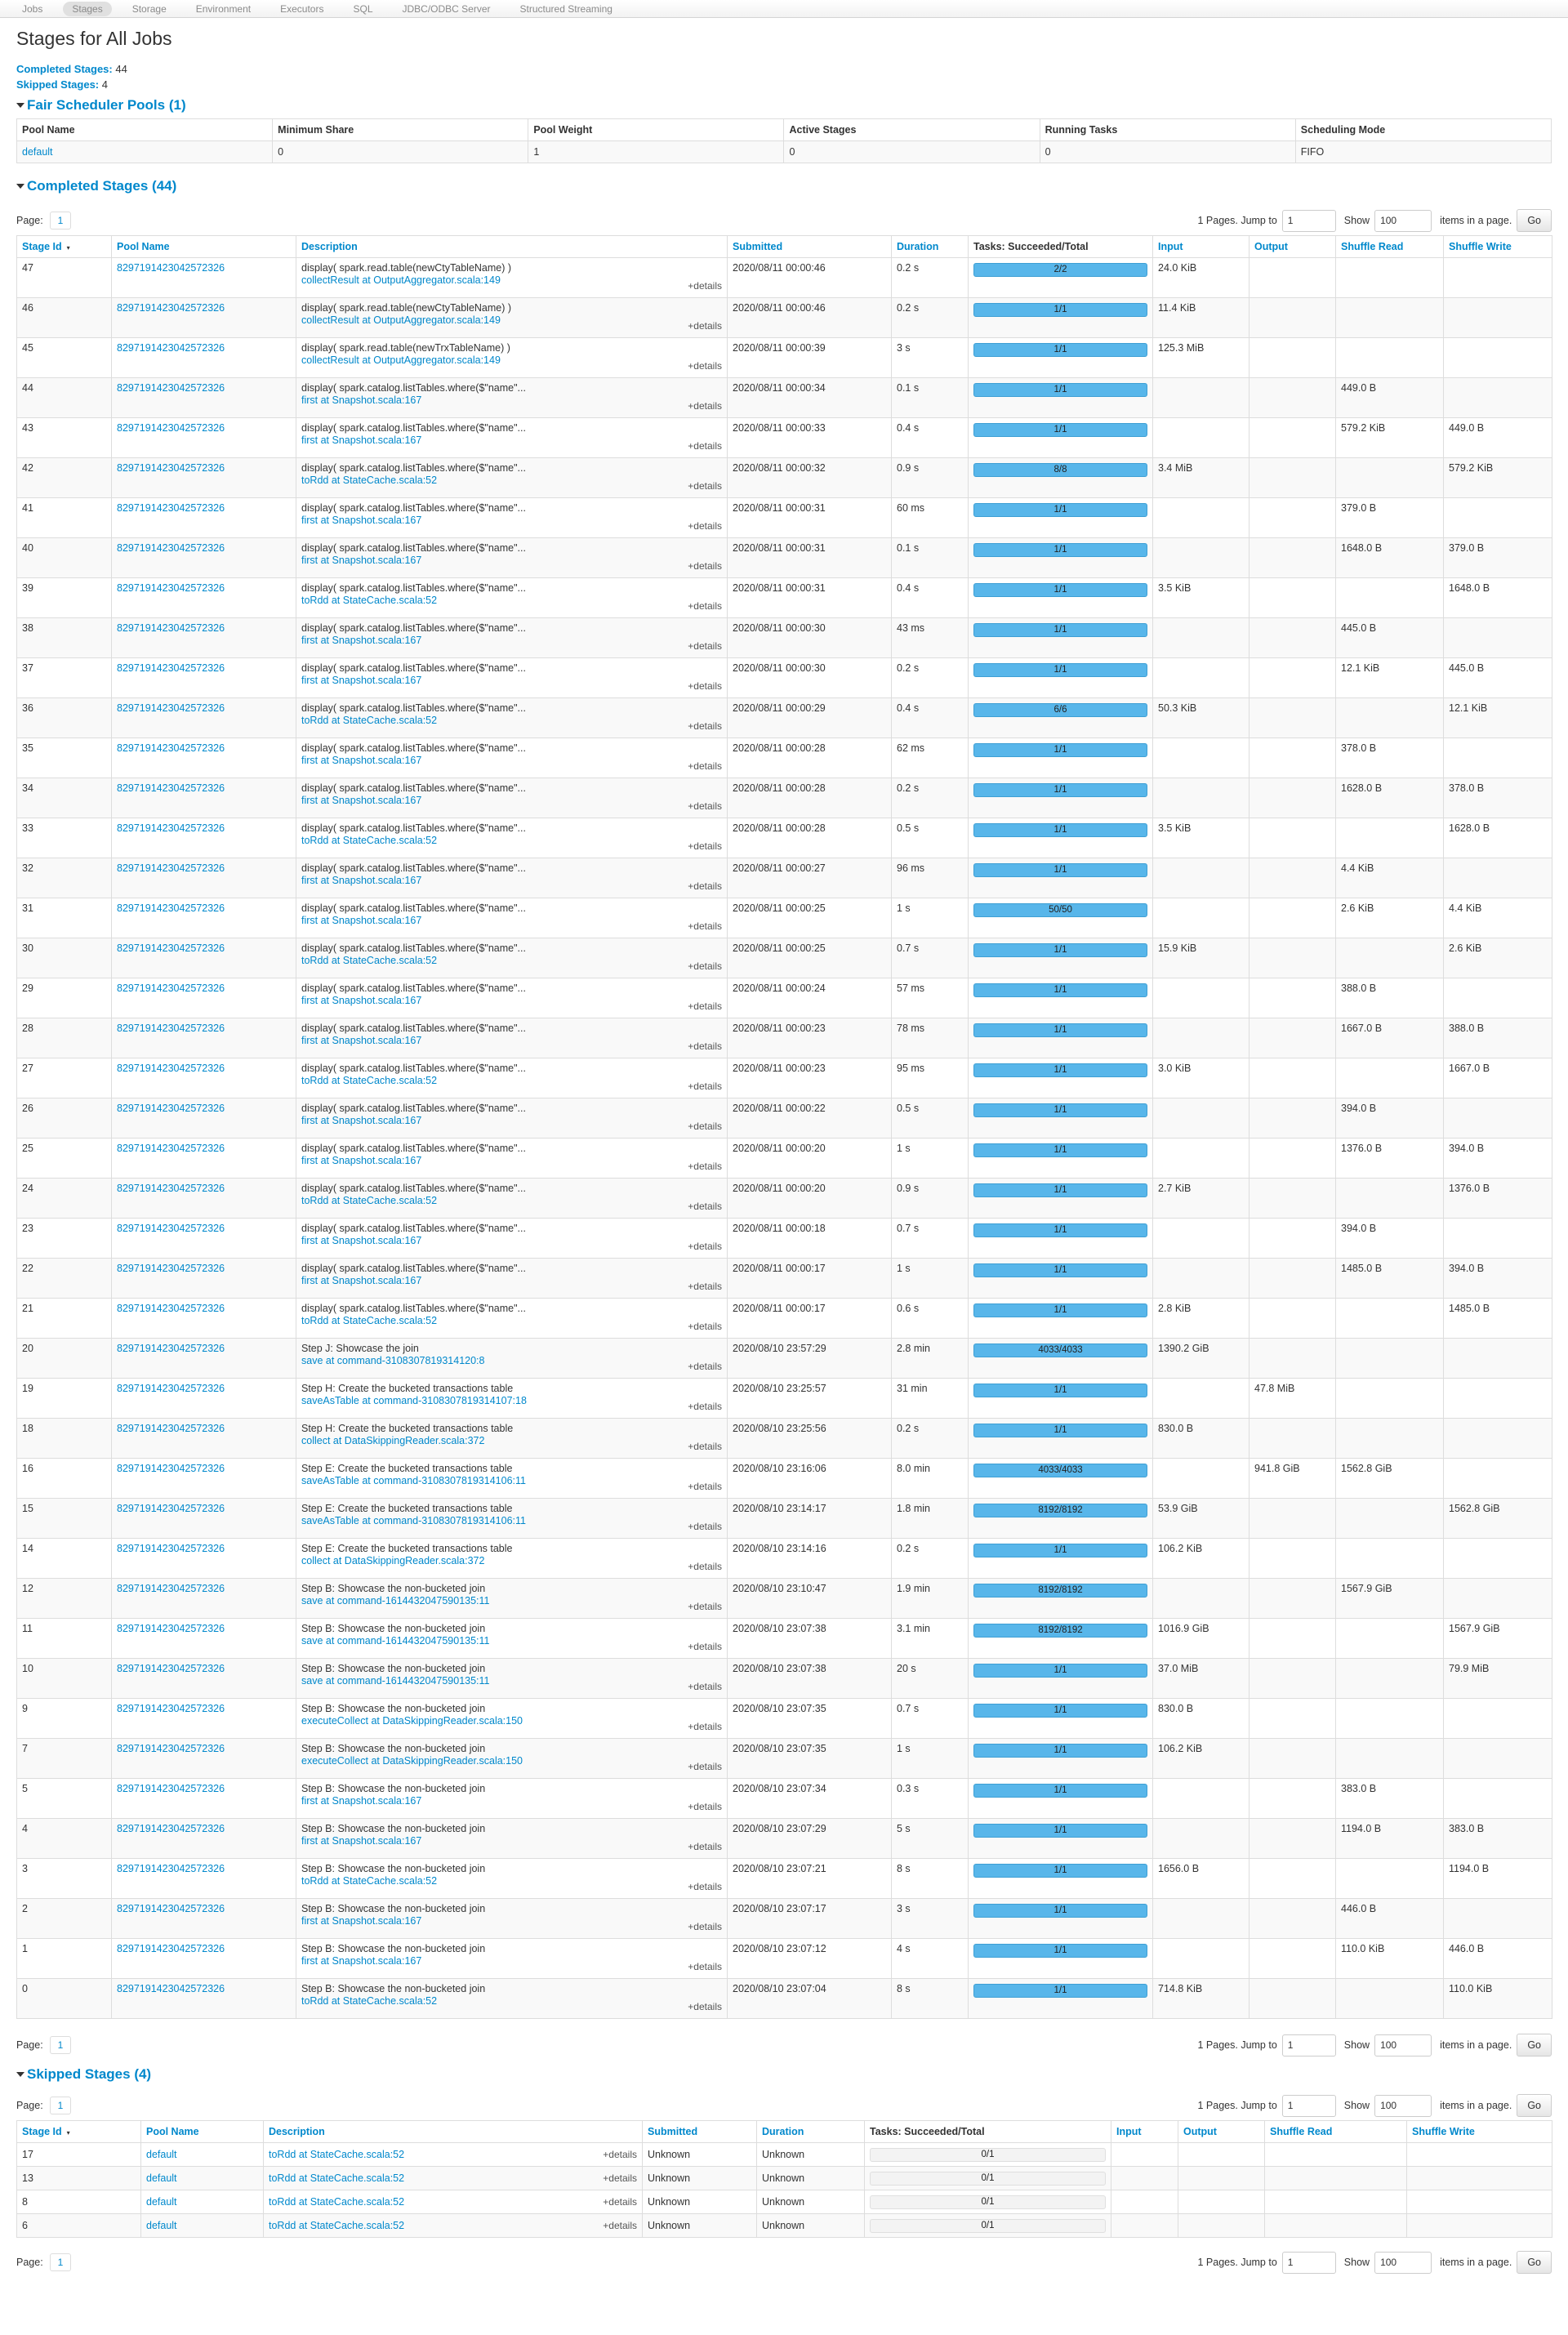  I want to click on nav-tab-structured-streaming: Structured Streaming, so click(565, 8).